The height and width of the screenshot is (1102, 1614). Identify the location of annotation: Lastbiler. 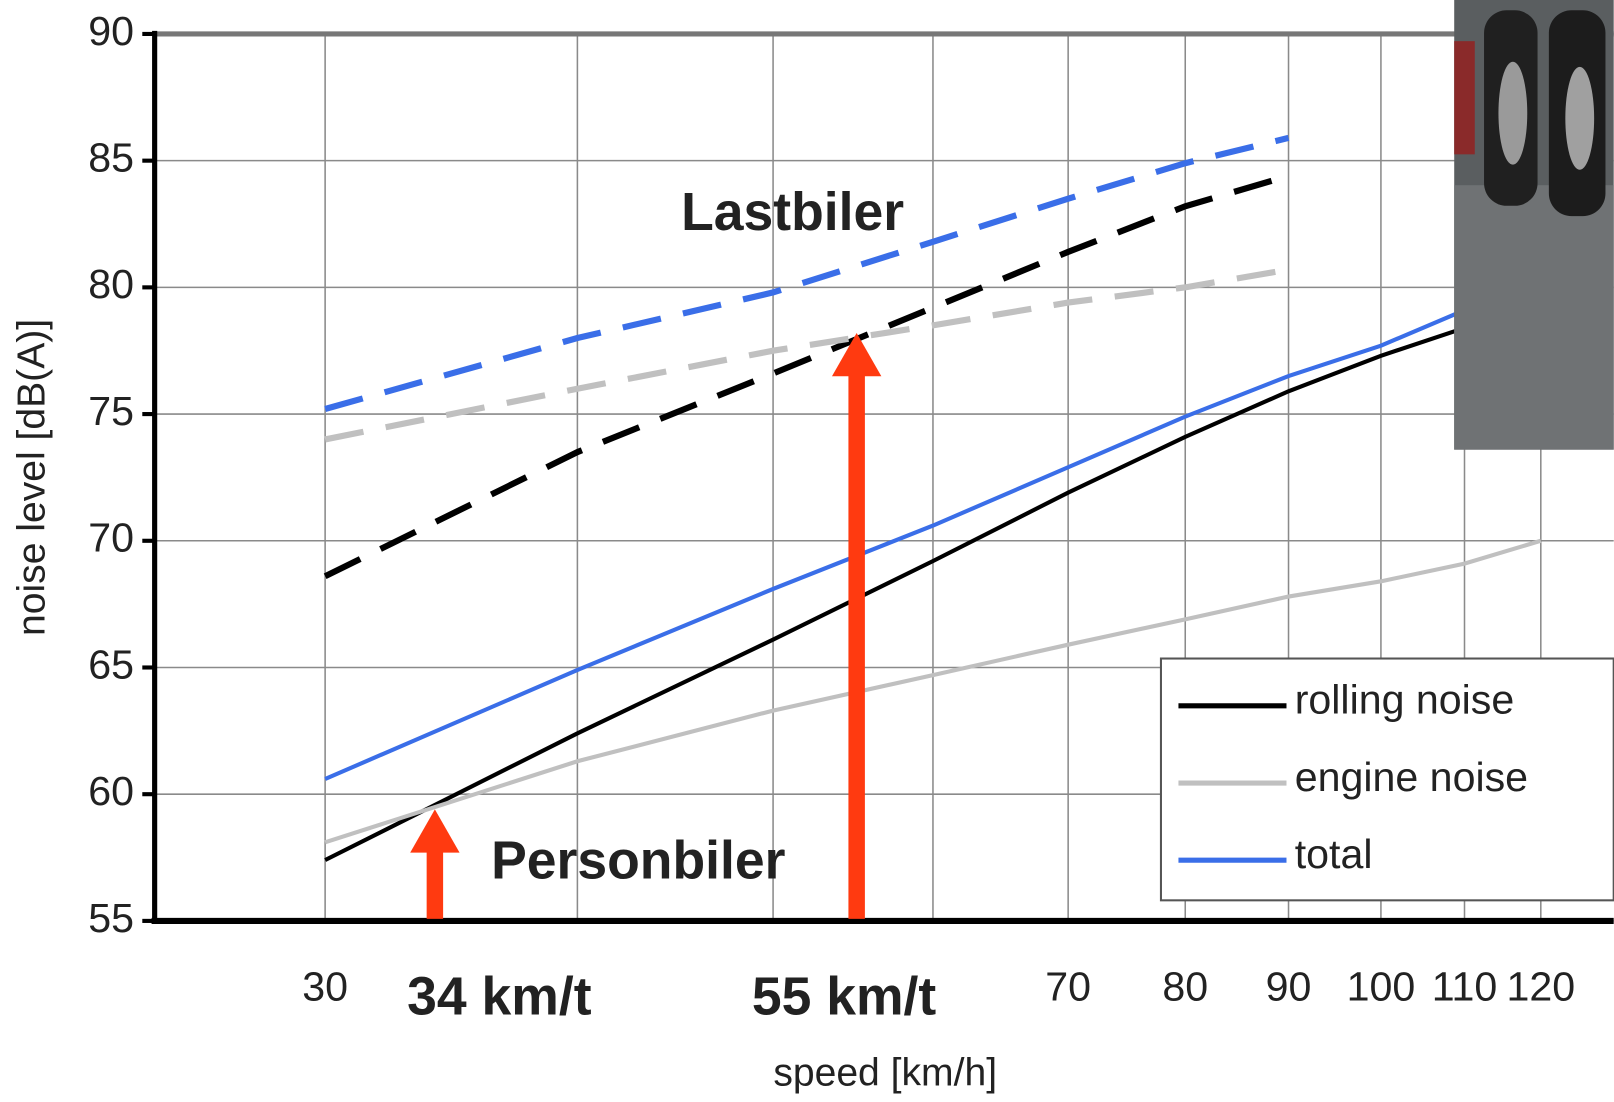
(792, 212).